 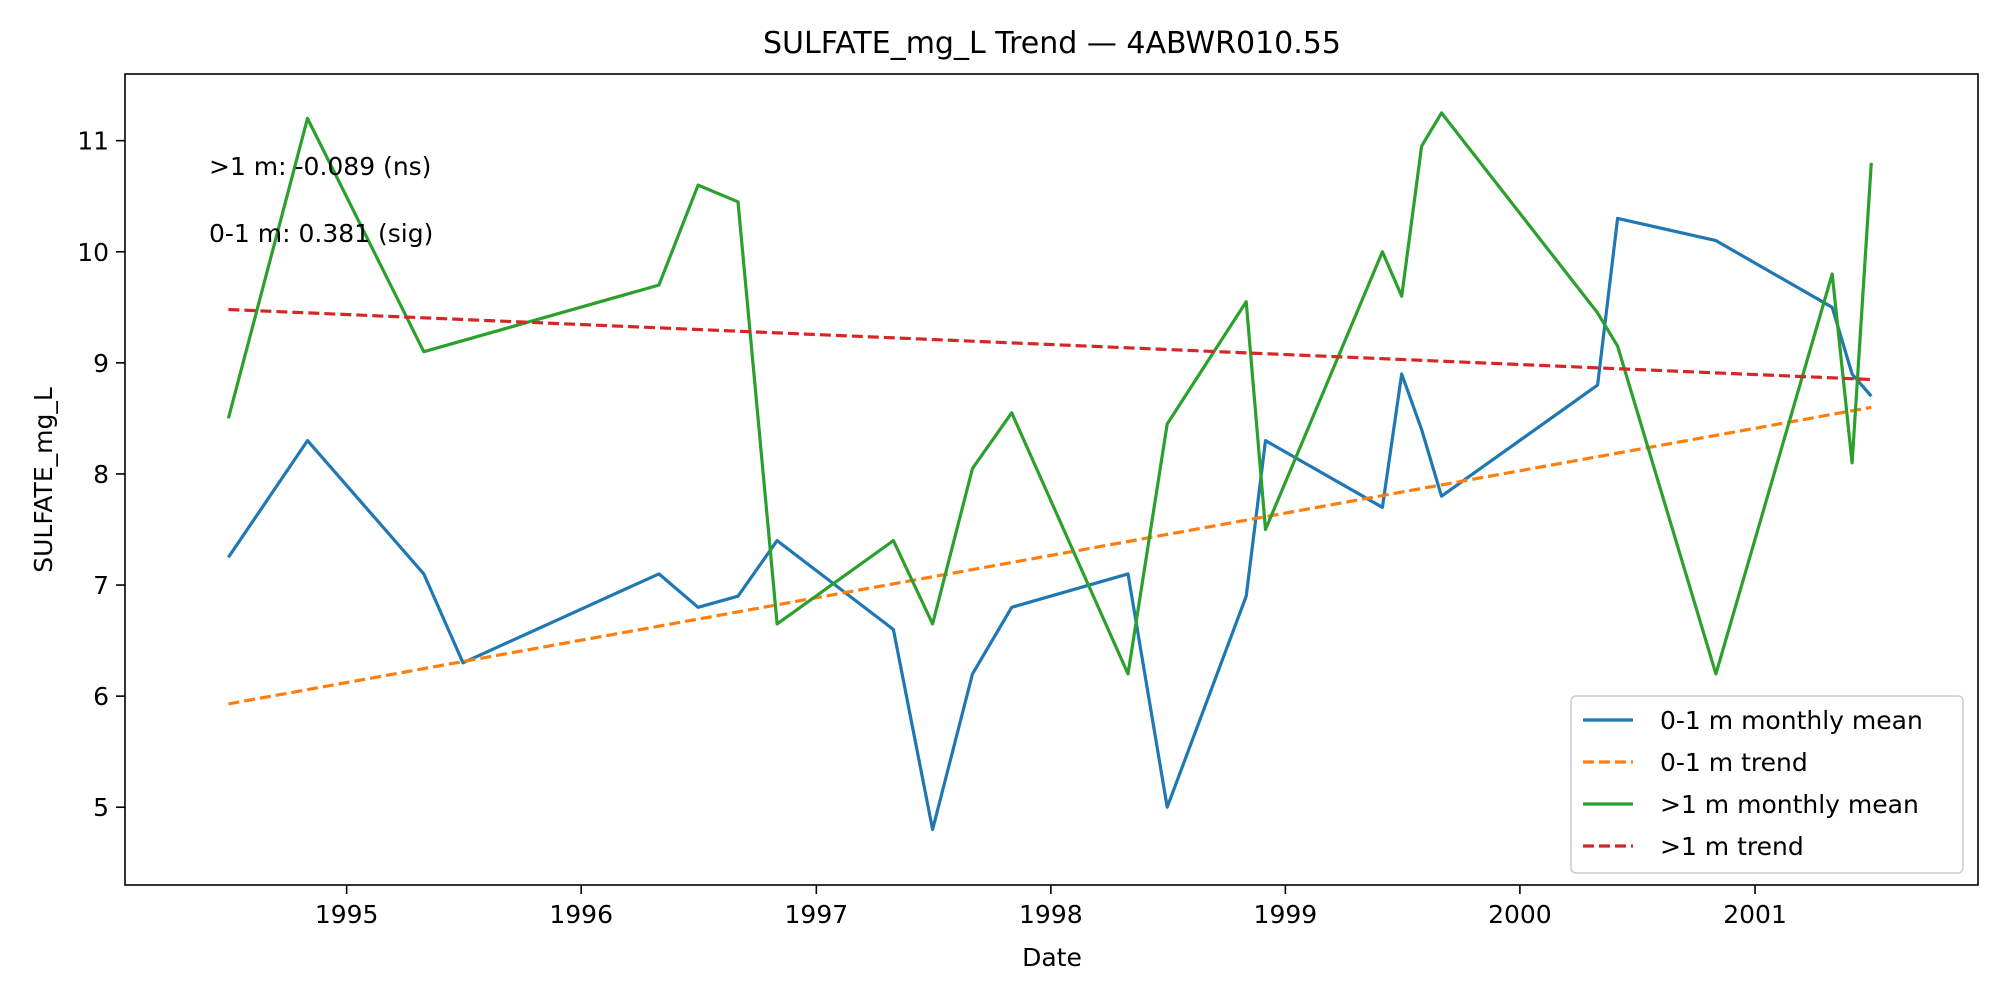 I want to click on legend-label-1: 0-1 m monthly mean, so click(x=1791, y=720).